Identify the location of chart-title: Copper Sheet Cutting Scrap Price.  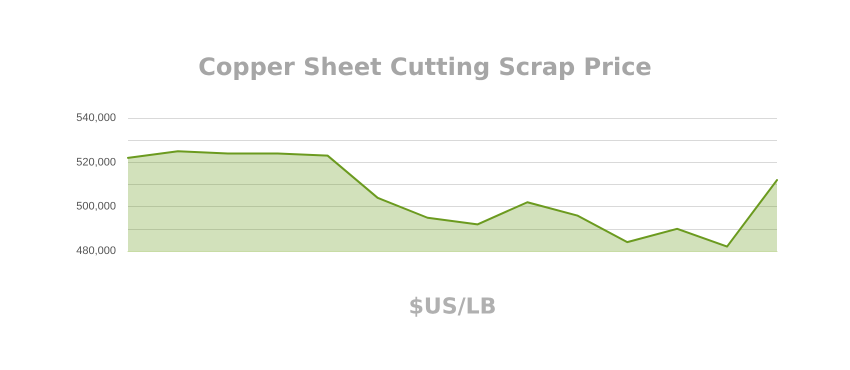
(425, 67).